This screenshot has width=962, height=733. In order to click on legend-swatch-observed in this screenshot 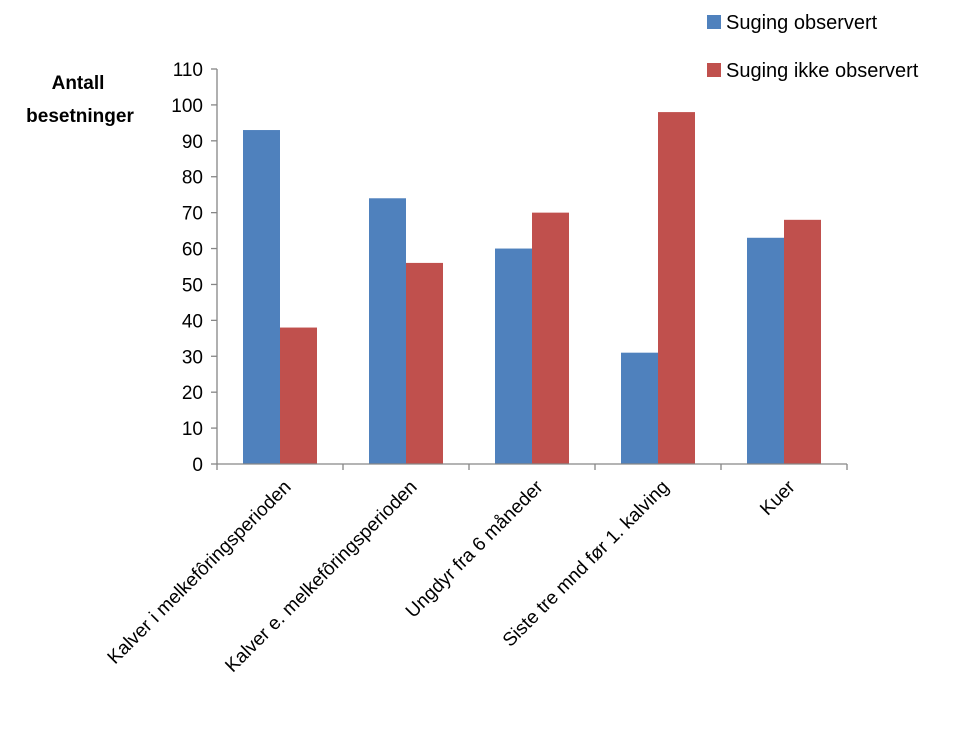, I will do `click(714, 22)`.